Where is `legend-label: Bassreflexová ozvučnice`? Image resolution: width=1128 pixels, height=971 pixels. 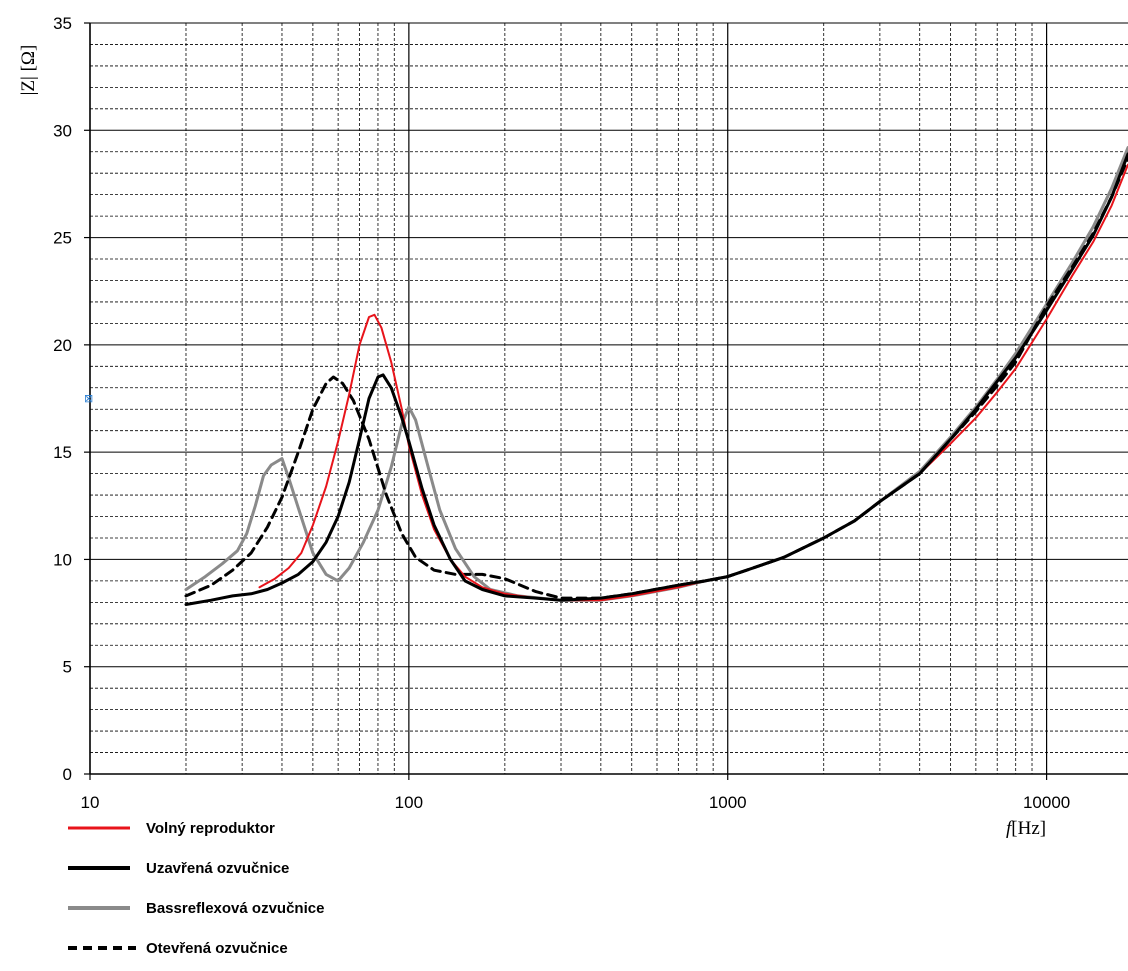 legend-label: Bassreflexová ozvučnice is located at coordinates (235, 908).